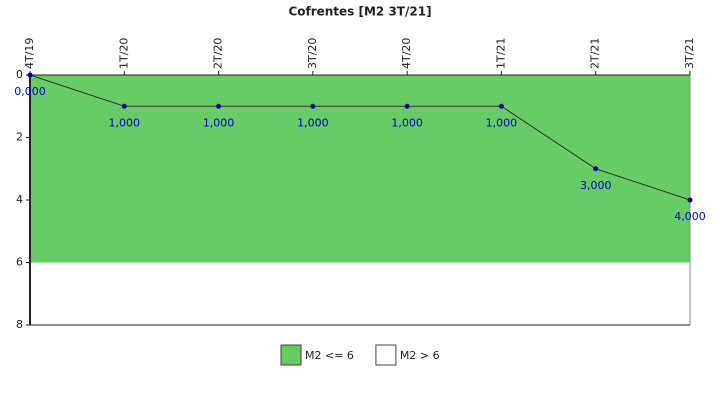  Describe the element at coordinates (420, 355) in the screenshot. I see `legend-label: M2 > 6` at that location.